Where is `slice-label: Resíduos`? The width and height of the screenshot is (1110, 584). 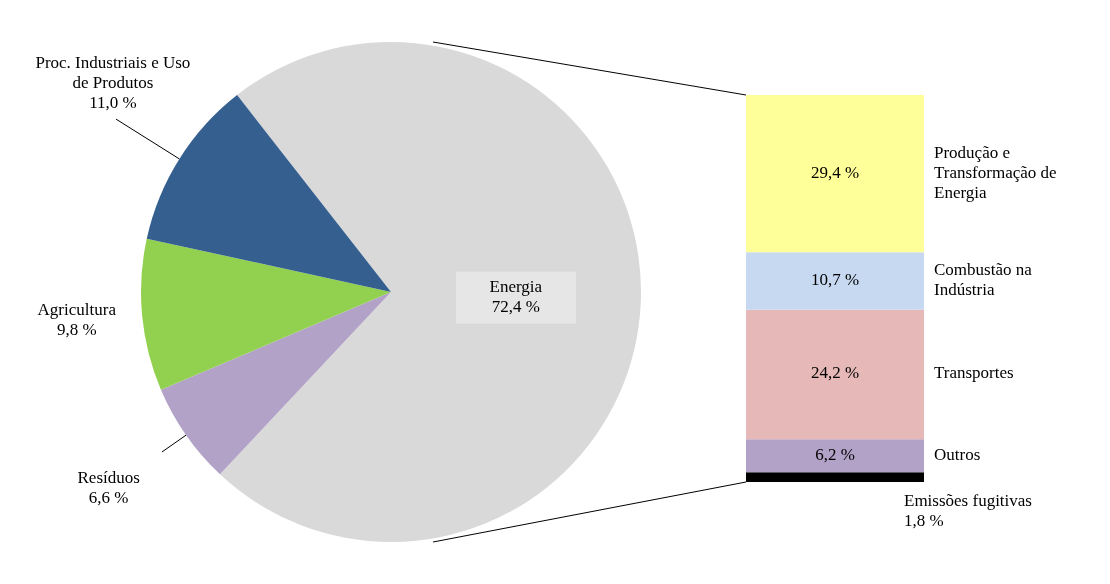
slice-label: Resíduos is located at coordinates (108, 478).